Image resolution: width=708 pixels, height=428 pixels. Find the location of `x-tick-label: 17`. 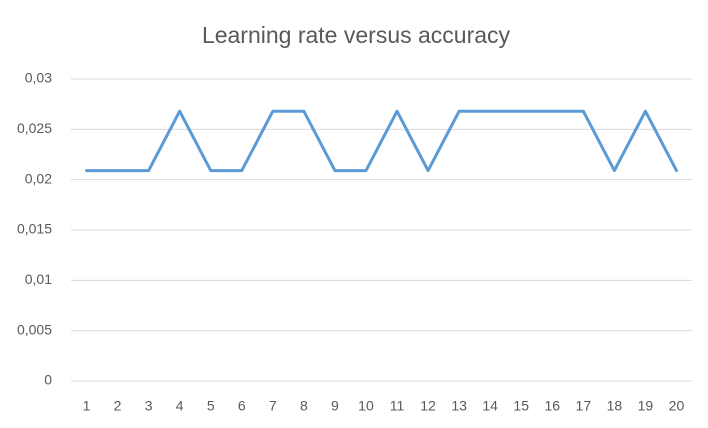

x-tick-label: 17 is located at coordinates (584, 406).